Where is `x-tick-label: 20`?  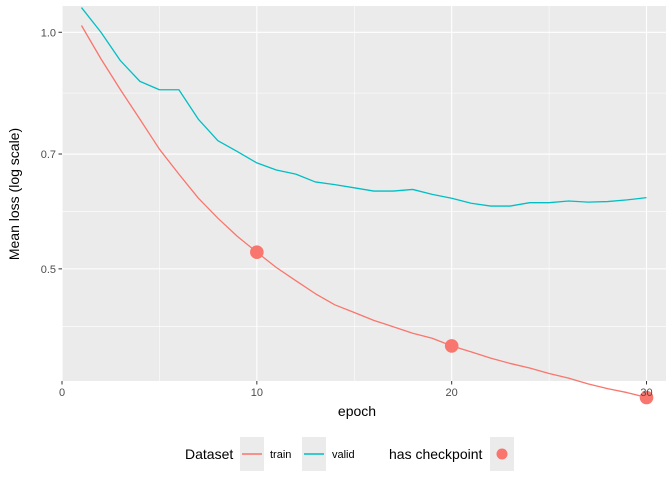
x-tick-label: 20 is located at coordinates (452, 393).